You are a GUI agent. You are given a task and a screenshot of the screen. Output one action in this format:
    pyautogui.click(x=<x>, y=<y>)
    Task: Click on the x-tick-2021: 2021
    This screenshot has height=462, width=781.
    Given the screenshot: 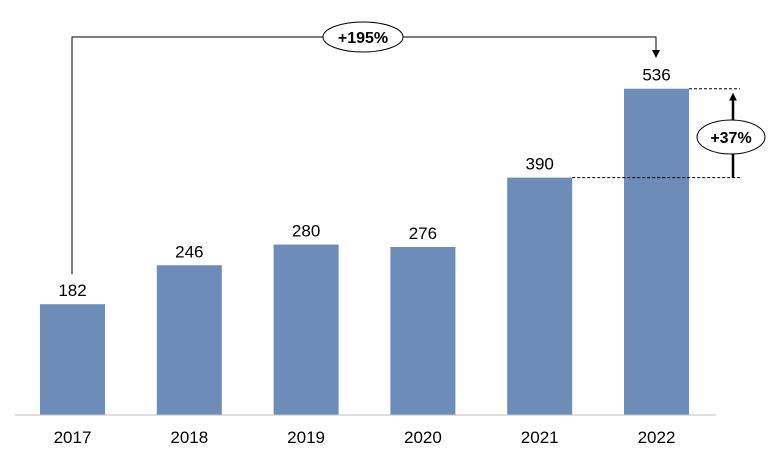 What is the action you would take?
    pyautogui.click(x=540, y=437)
    